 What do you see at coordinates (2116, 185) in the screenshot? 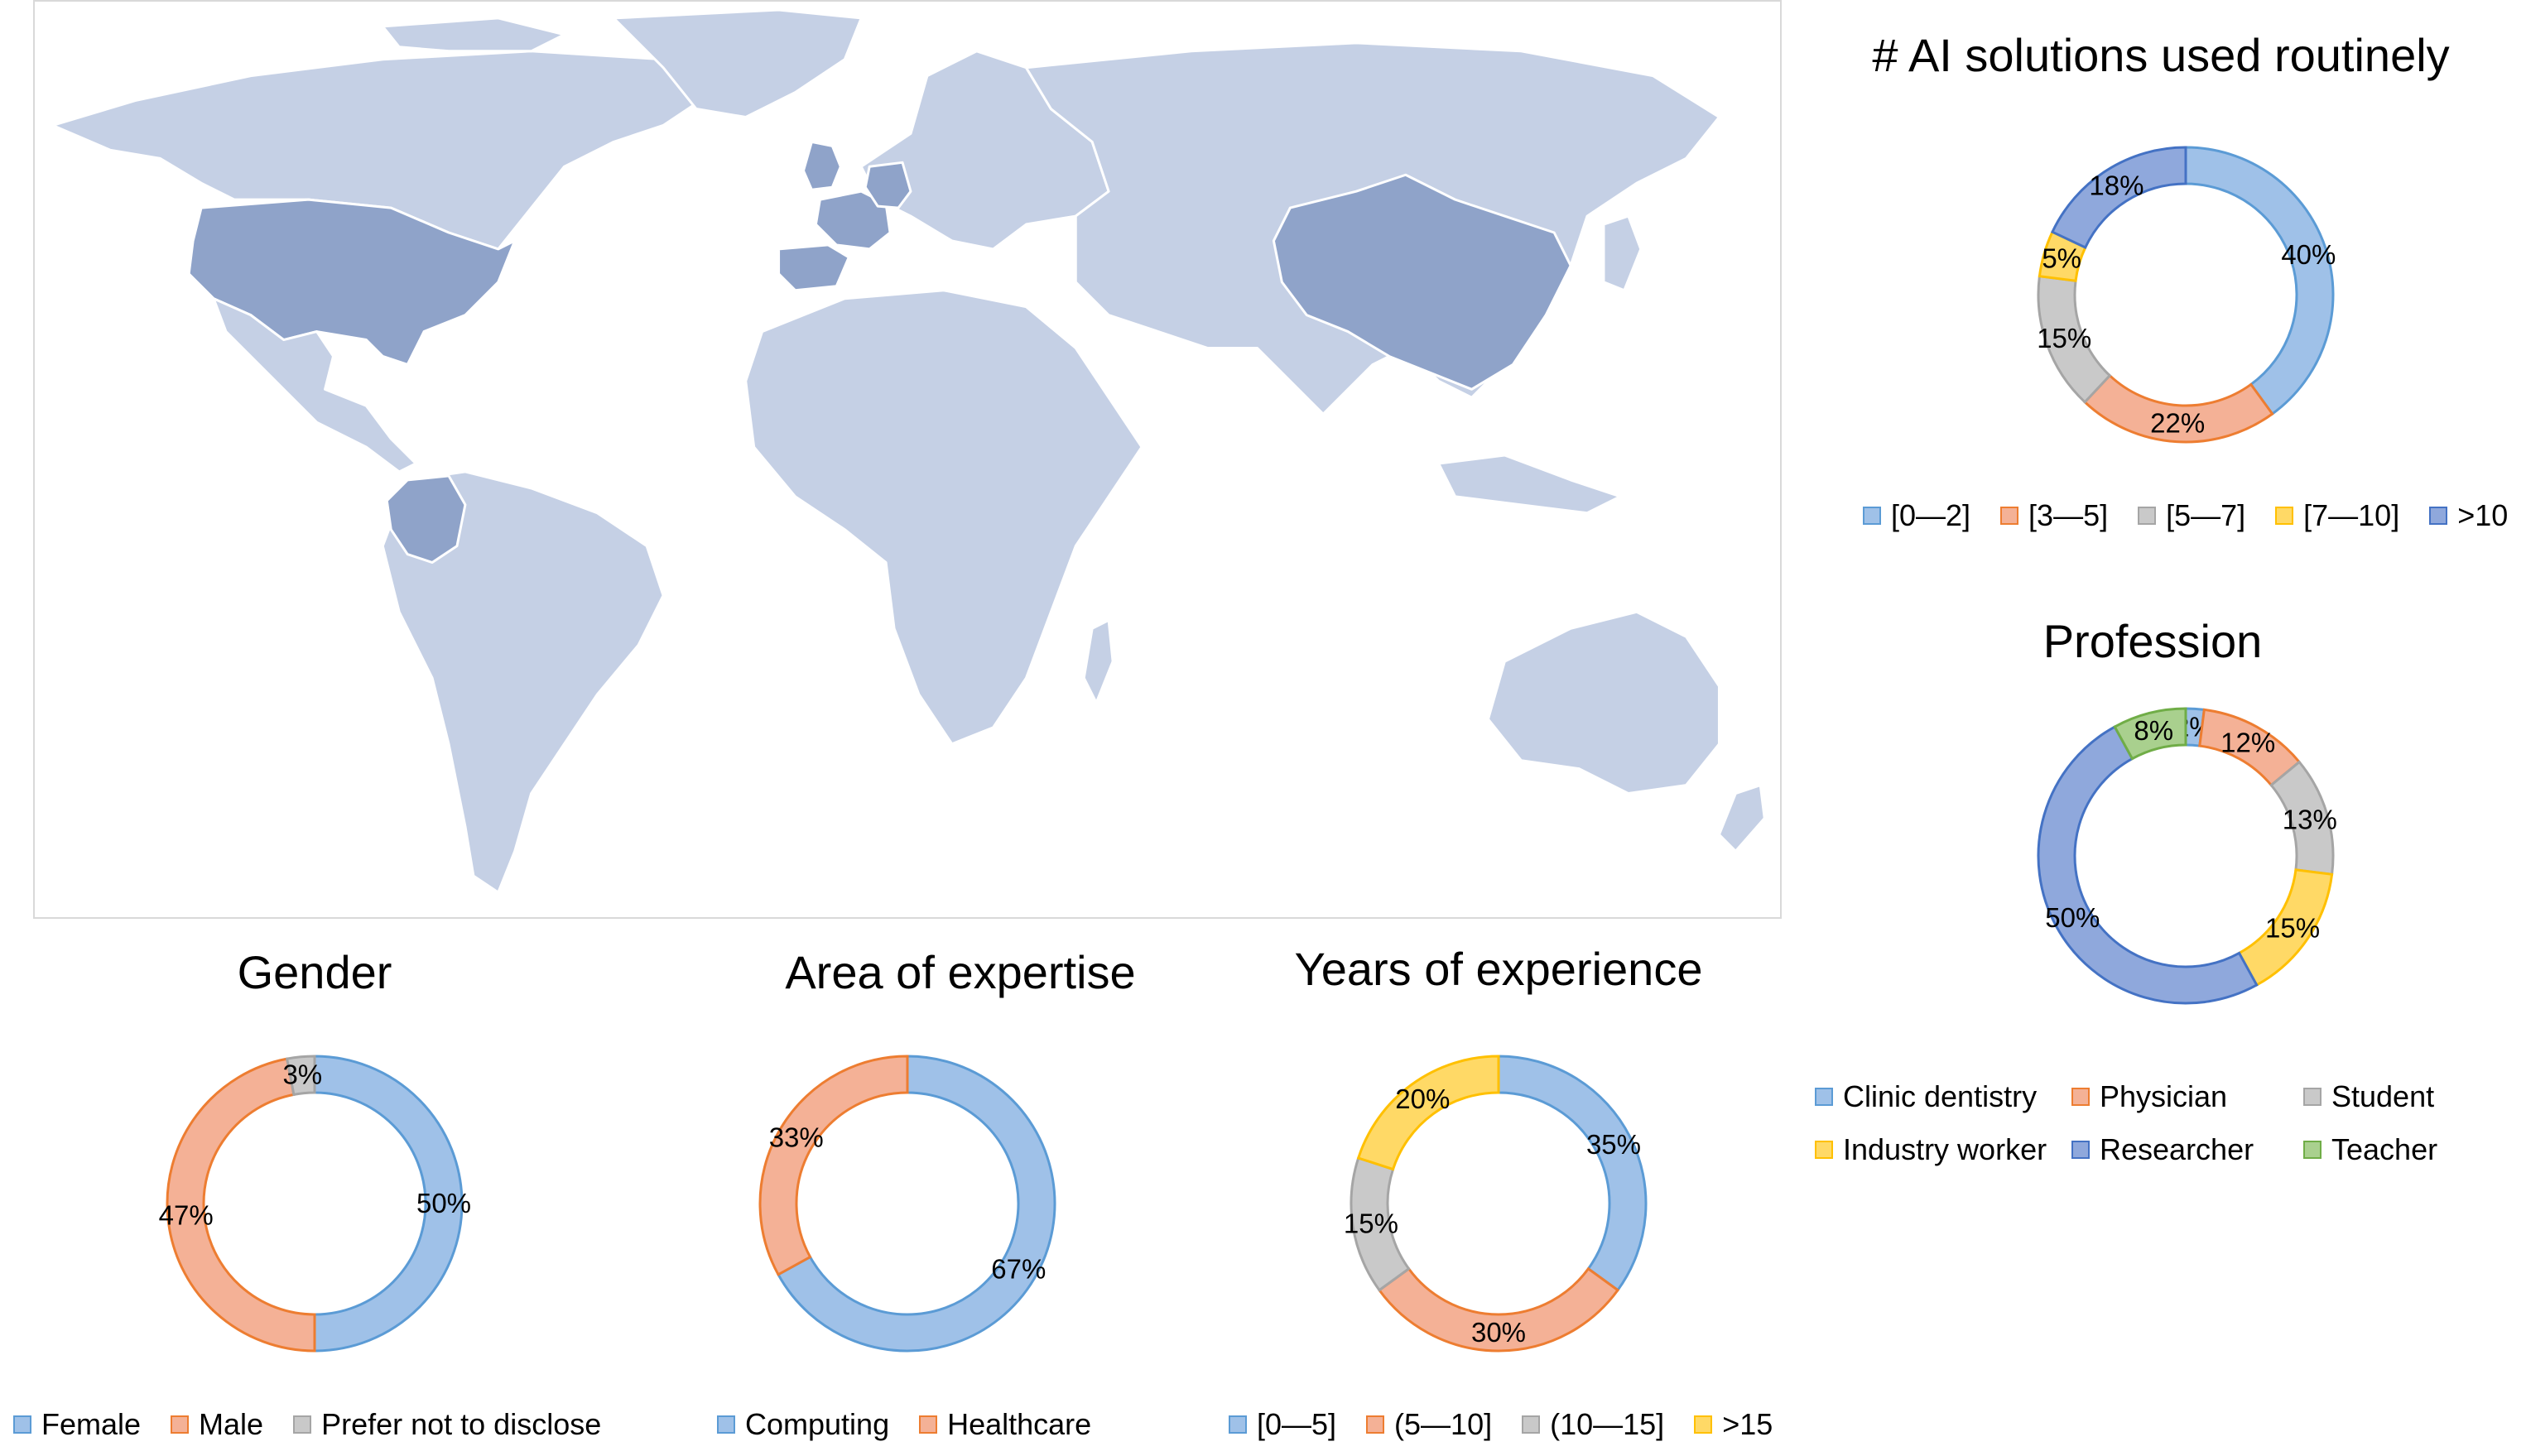
I see `data-label-10: 18%` at bounding box center [2116, 185].